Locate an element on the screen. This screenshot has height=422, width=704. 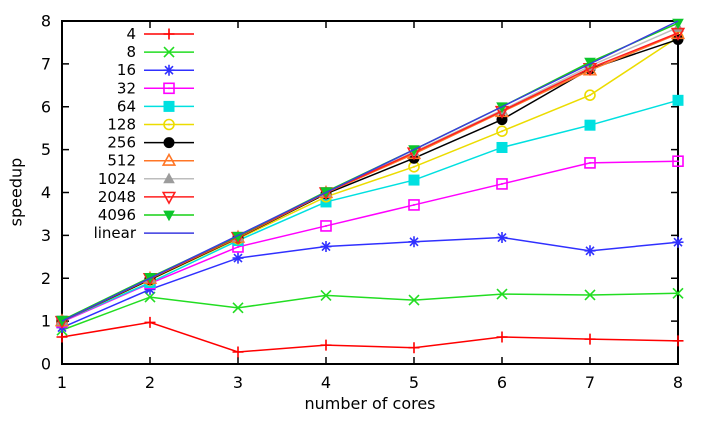
y-tick-label: 1 is located at coordinates (46, 321).